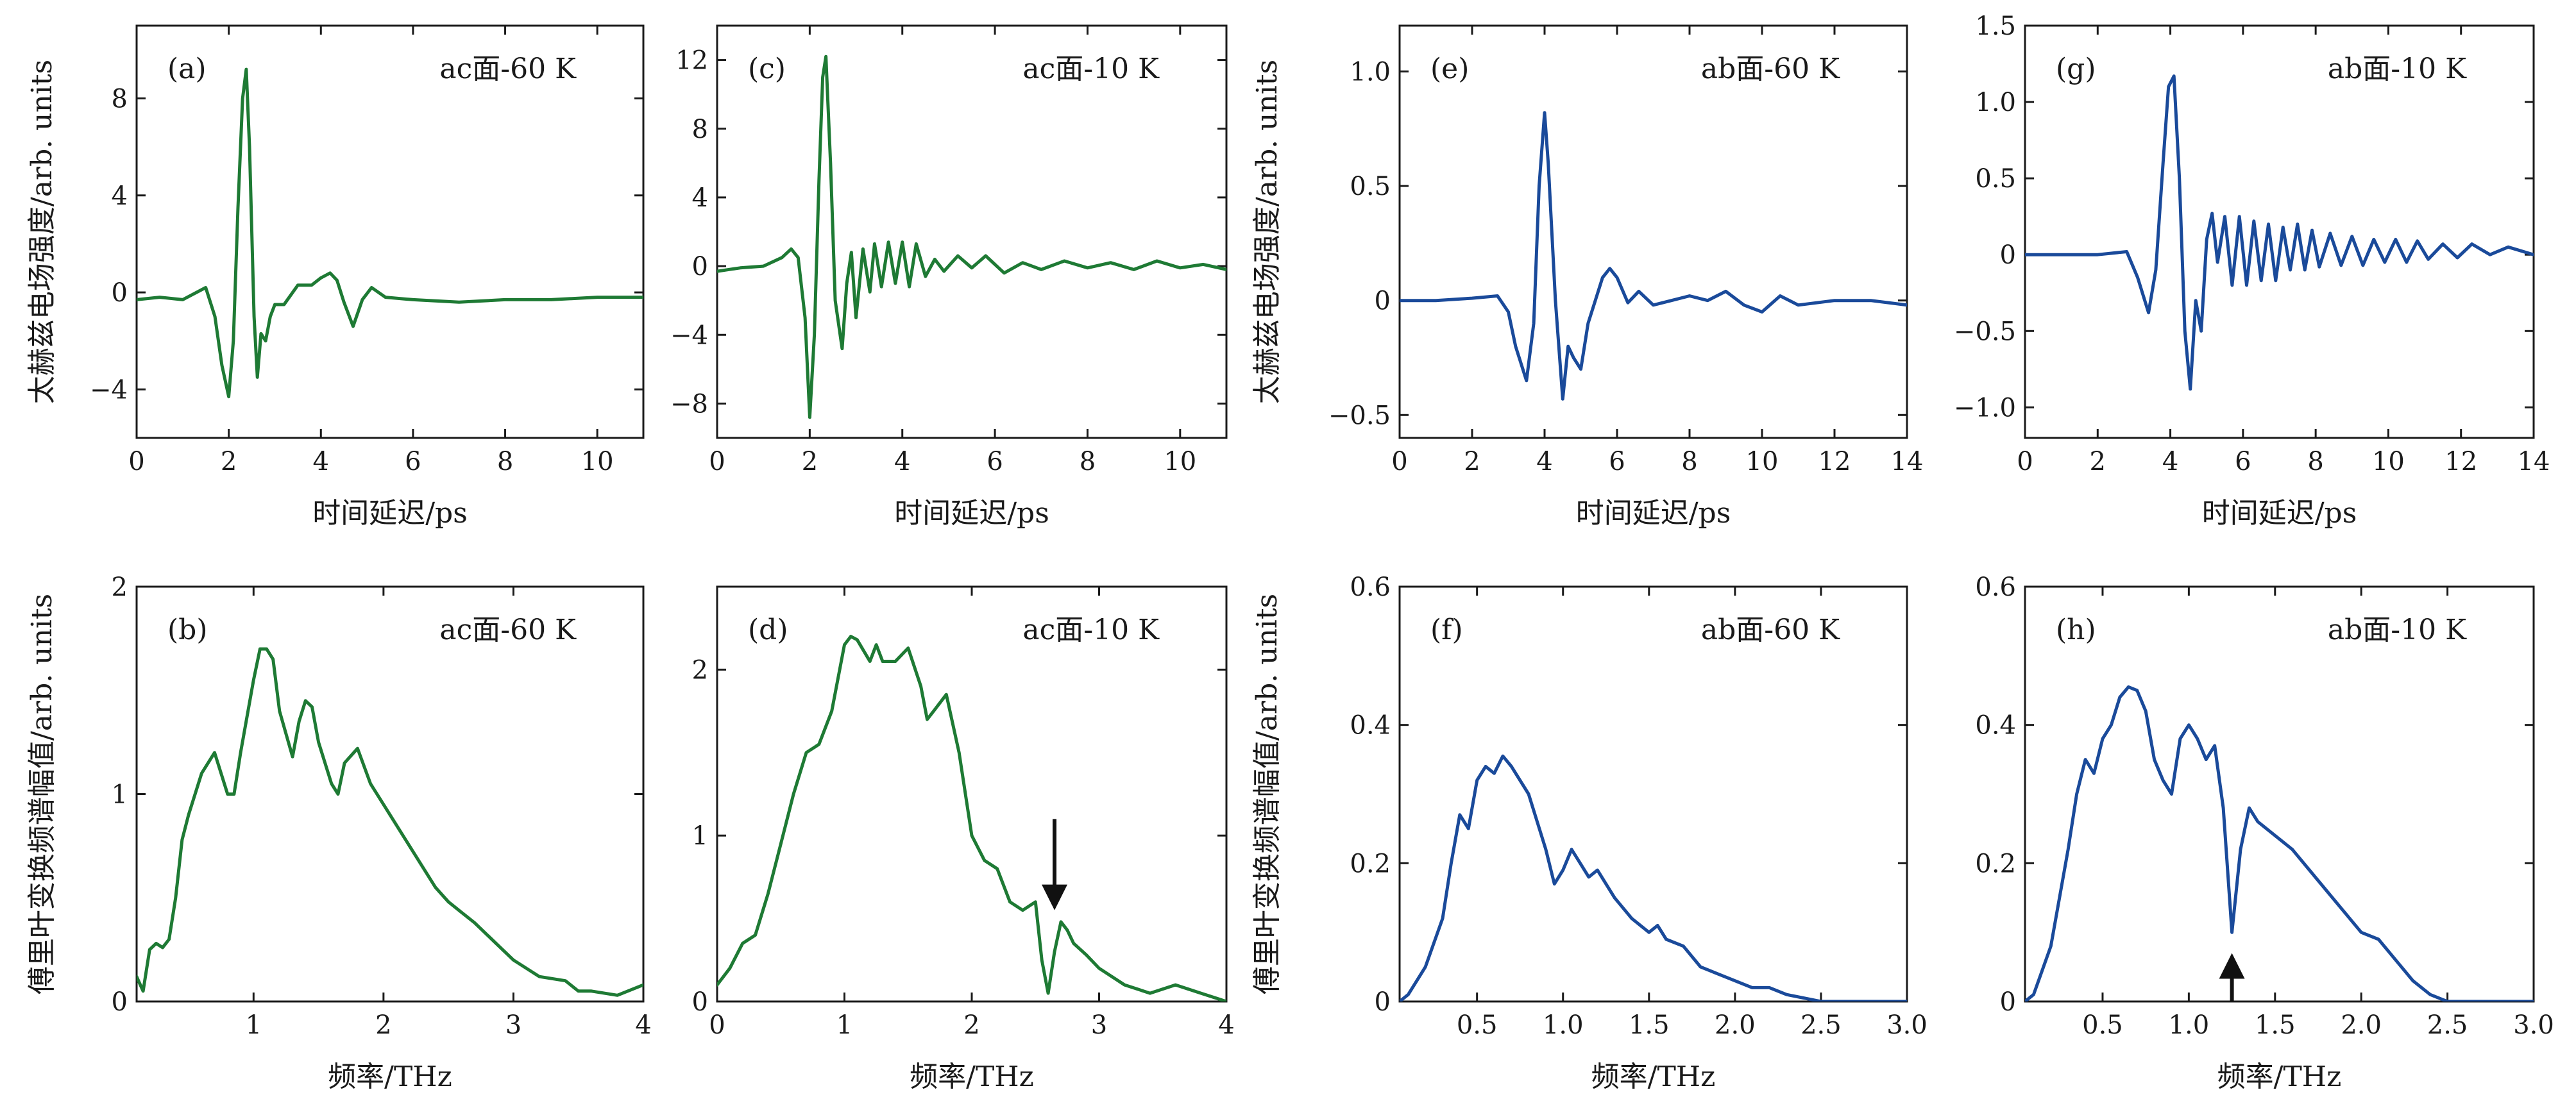 This screenshot has width=2576, height=1106. What do you see at coordinates (1821, 1025) in the screenshot?
I see `x-tick-label: 2.5` at bounding box center [1821, 1025].